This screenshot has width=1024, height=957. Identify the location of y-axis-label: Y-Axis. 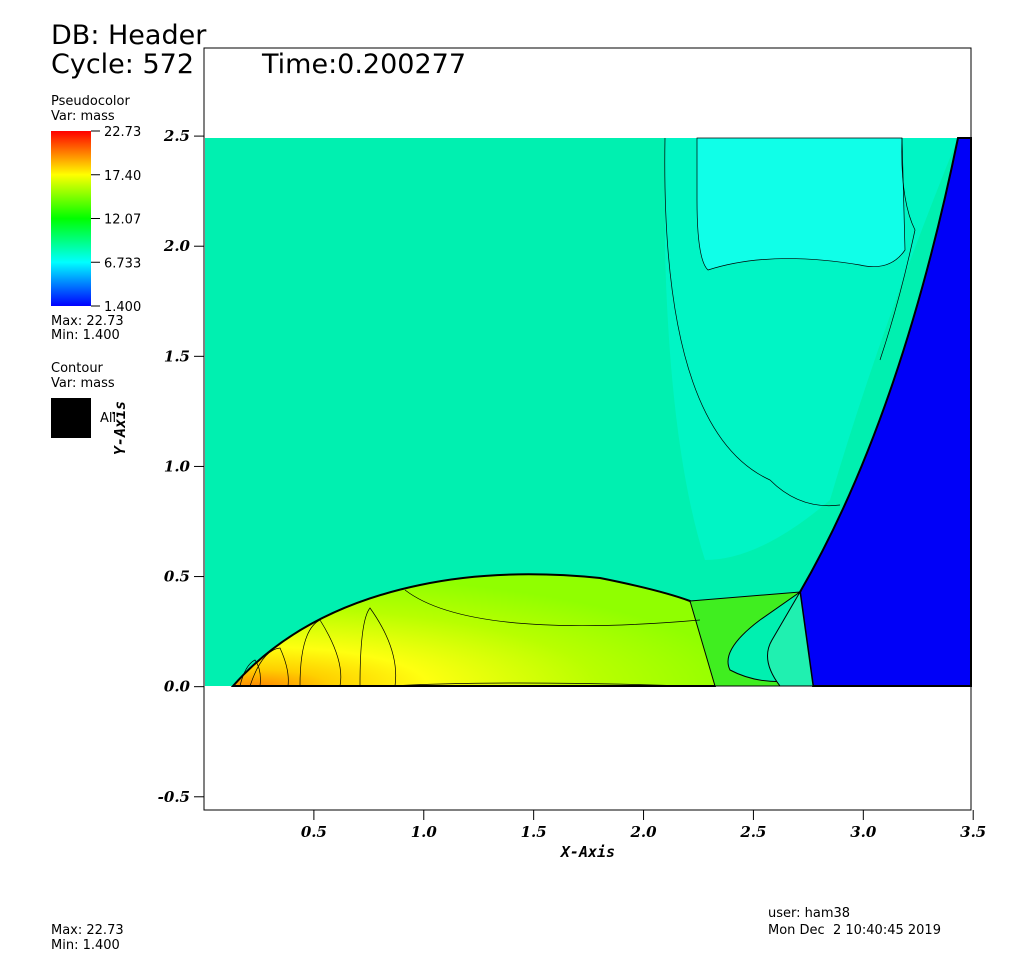
(120, 428).